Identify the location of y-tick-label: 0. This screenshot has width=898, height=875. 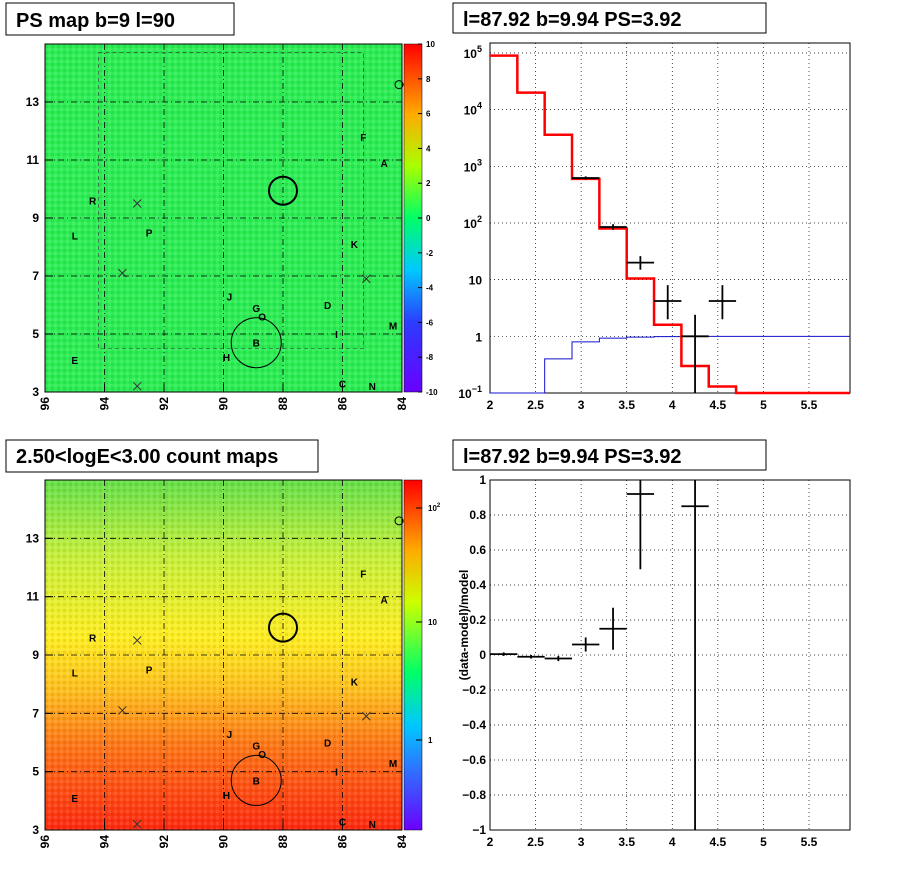
(482, 655).